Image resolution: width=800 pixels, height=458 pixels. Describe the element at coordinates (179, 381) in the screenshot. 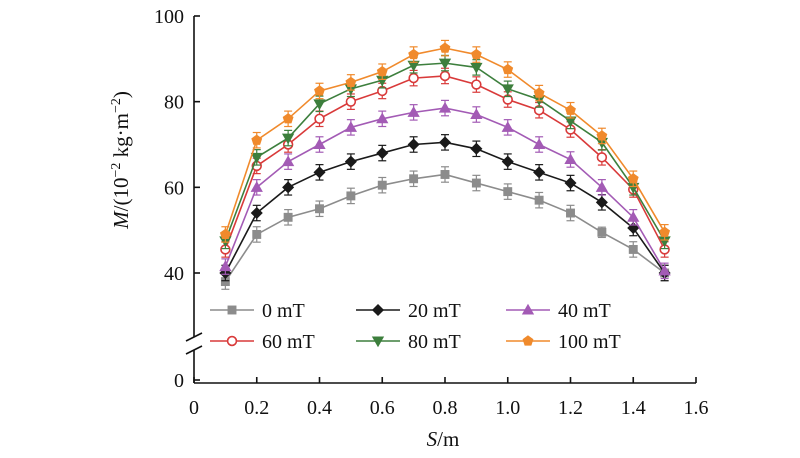

I see `y-tick-label-zero: 0` at that location.